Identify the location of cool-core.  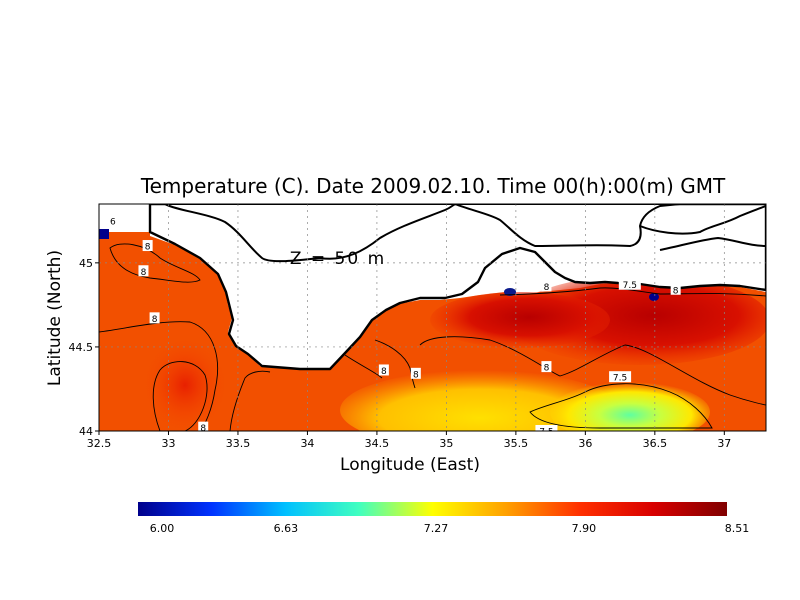
(630, 406).